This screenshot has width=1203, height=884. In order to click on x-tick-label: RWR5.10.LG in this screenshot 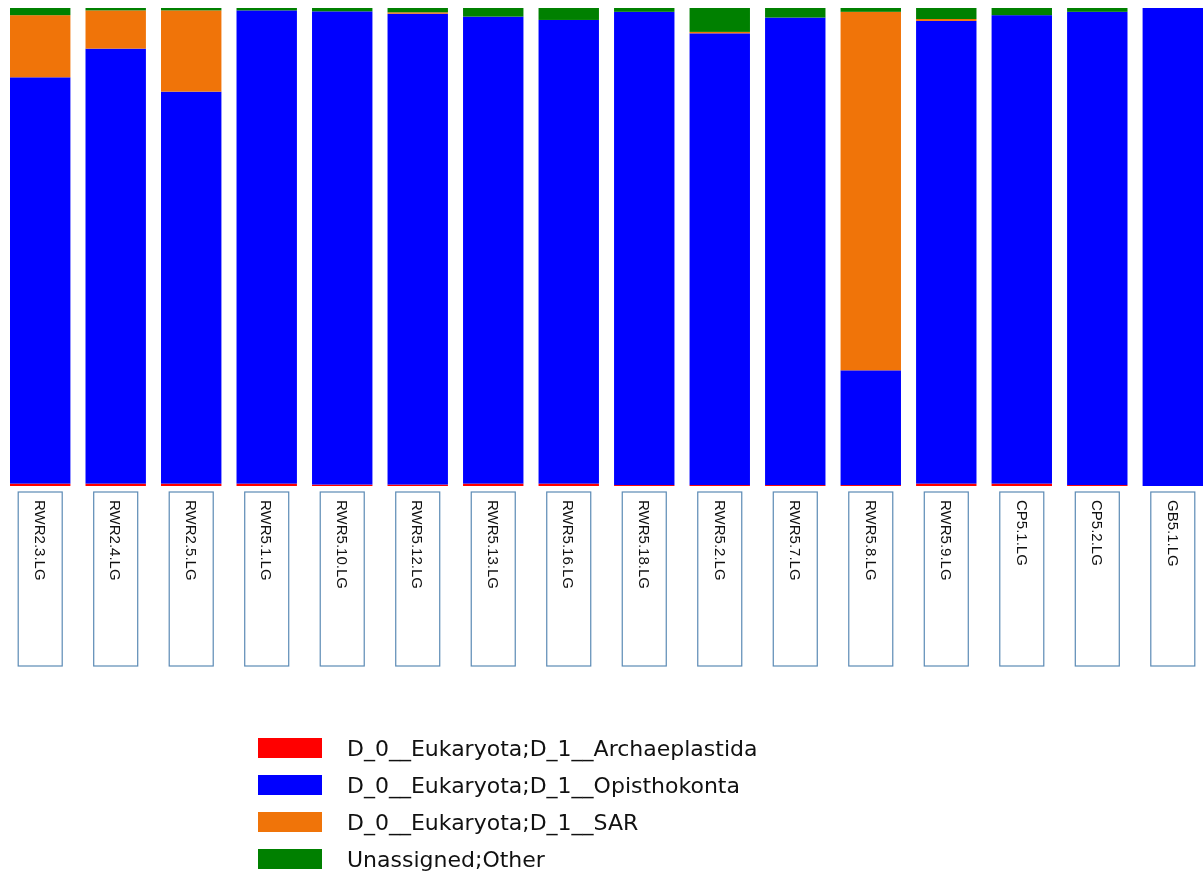, I will do `click(342, 544)`.